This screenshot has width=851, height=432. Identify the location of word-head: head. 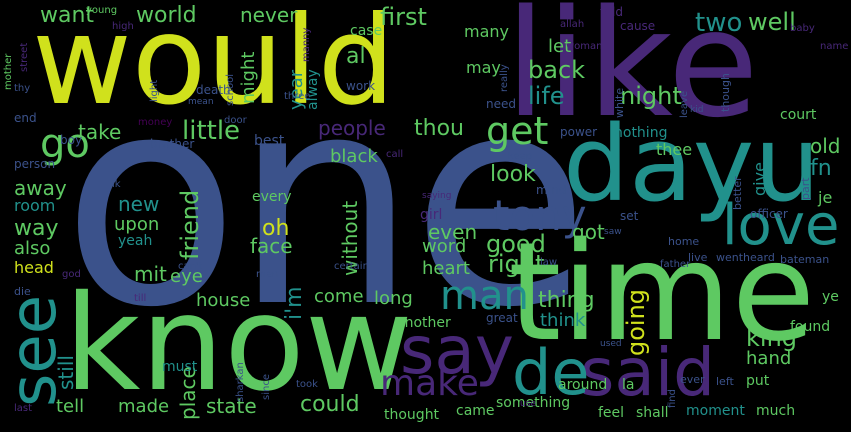
(34, 267).